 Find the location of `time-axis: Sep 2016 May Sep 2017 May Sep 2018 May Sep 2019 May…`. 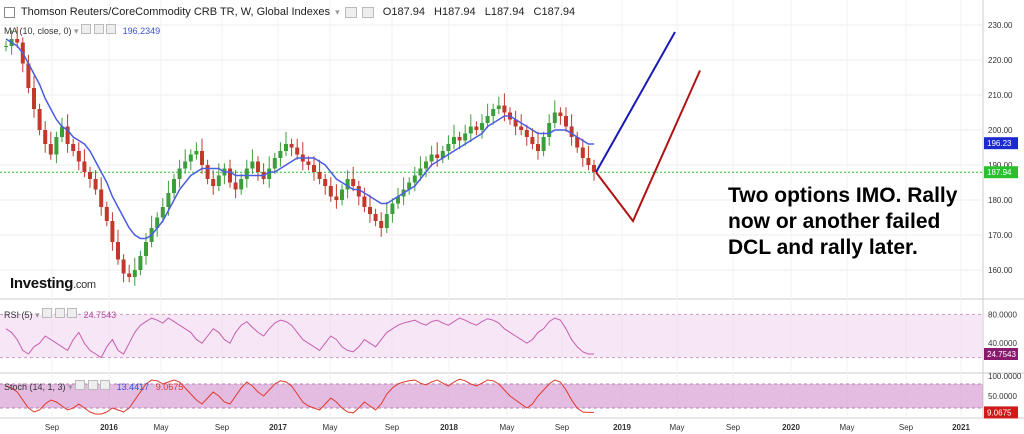

time-axis: Sep 2016 May Sep 2017 May Sep 2018 May Sep 2019 May… is located at coordinates (508, 427).